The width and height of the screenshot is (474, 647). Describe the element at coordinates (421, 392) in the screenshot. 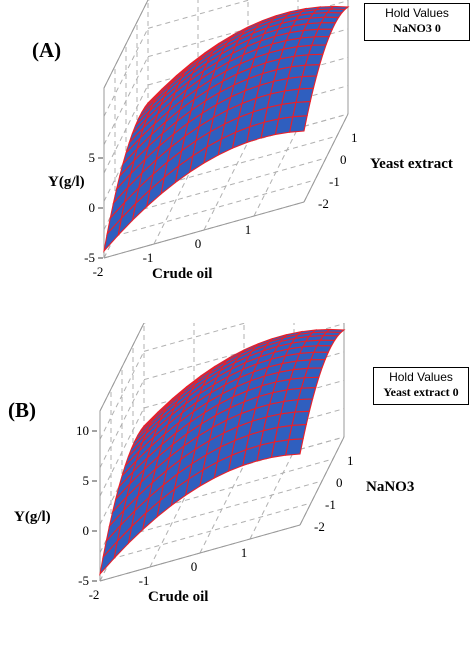

I see `hold-values-value: Yeast extract 0` at that location.